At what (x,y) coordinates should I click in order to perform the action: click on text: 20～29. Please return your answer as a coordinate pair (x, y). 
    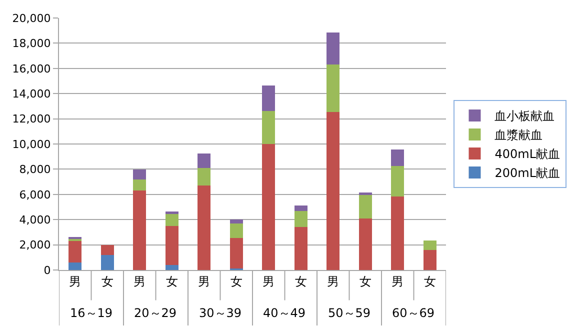
    Looking at the image, I should click on (155, 313).